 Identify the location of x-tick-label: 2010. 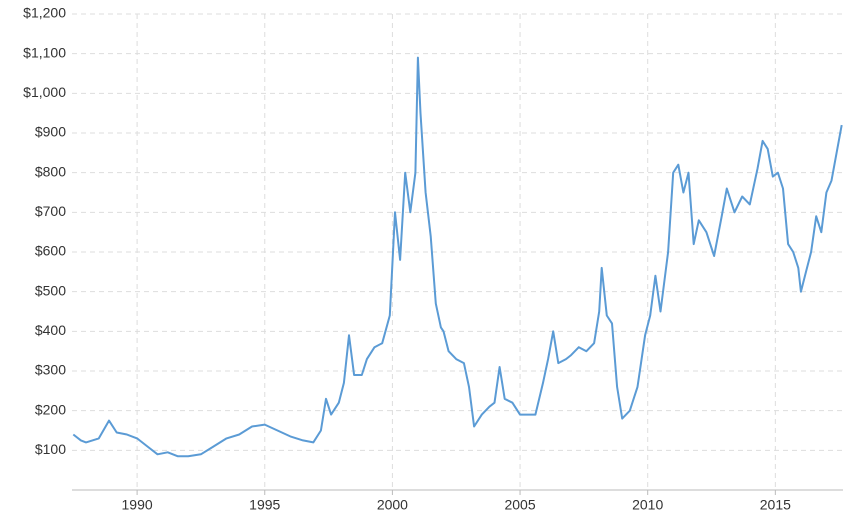
(647, 505).